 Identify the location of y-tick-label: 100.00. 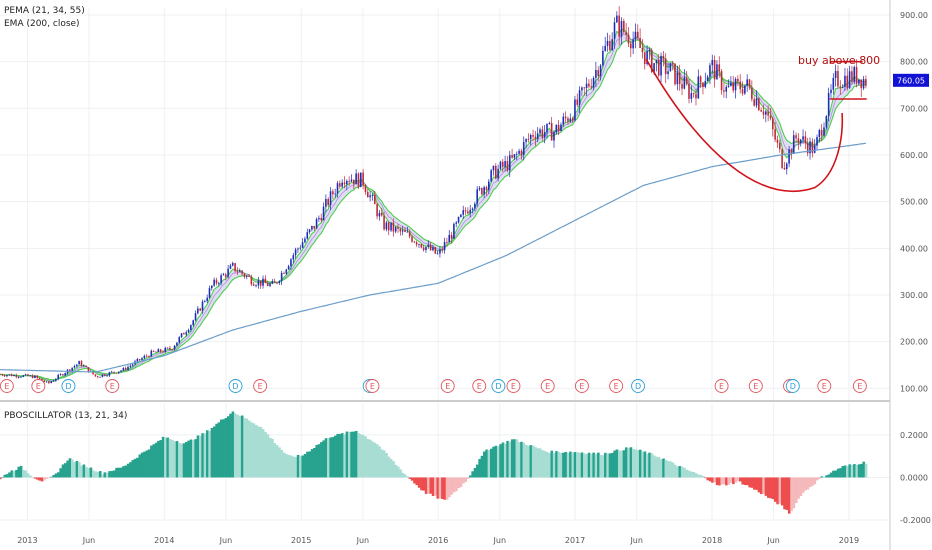
(914, 388).